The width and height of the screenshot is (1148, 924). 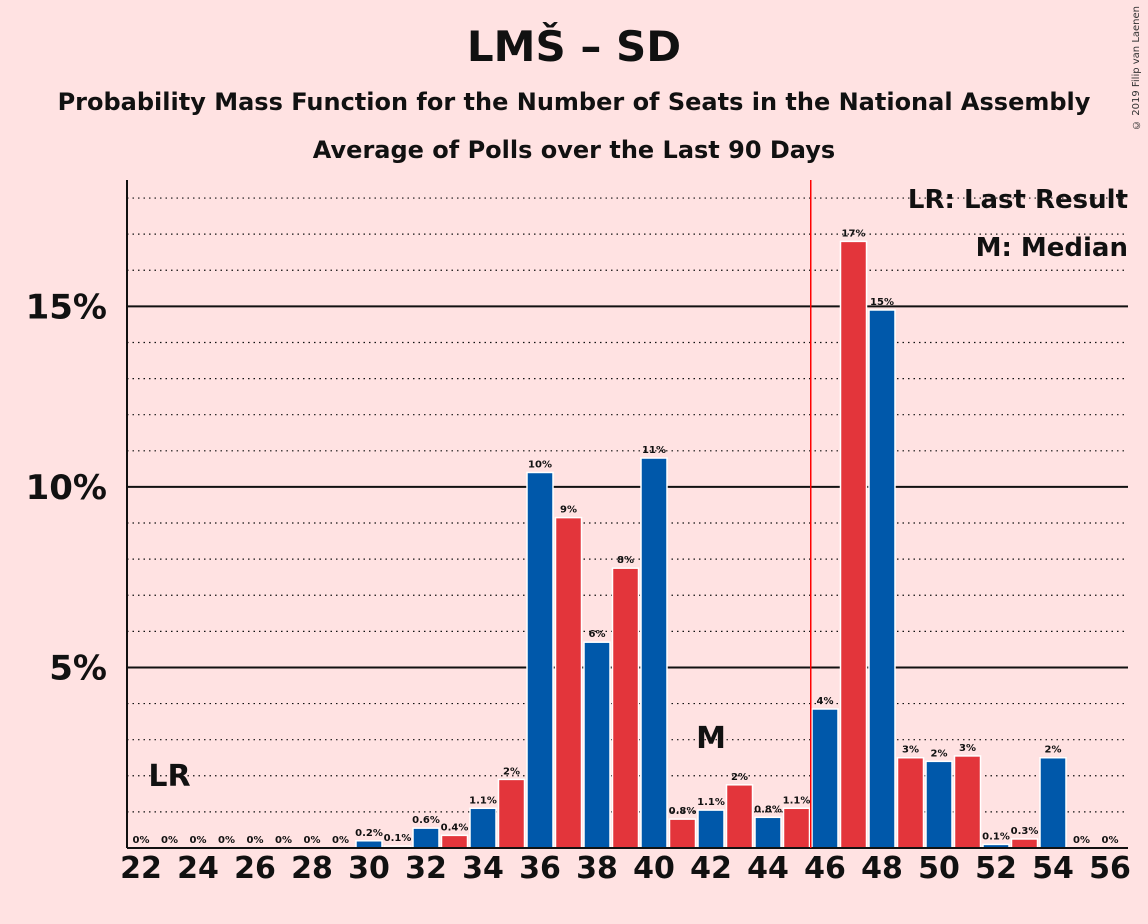 What do you see at coordinates (169, 776) in the screenshot?
I see `last-result-marker: LR` at bounding box center [169, 776].